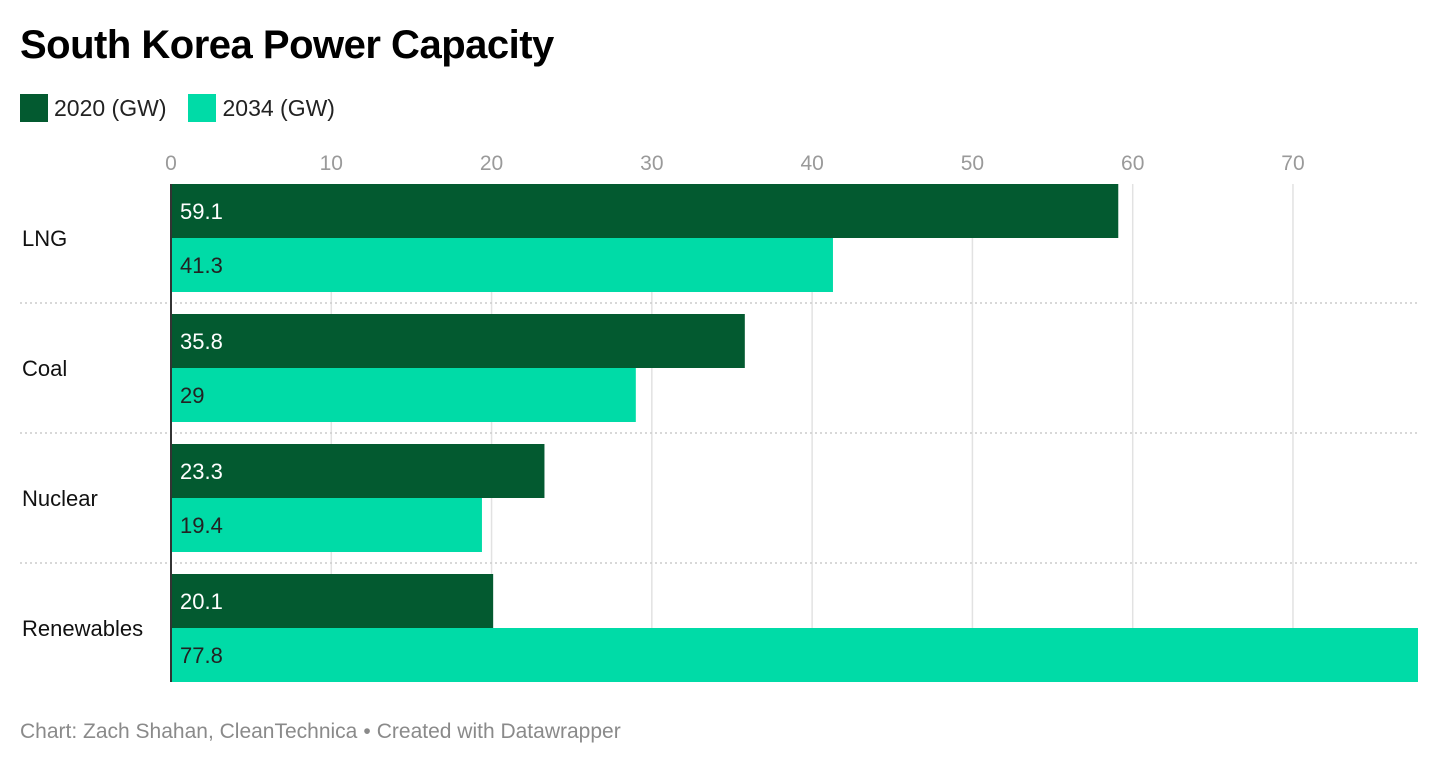  What do you see at coordinates (202, 108) in the screenshot?
I see `legend-swatch-2034` at bounding box center [202, 108].